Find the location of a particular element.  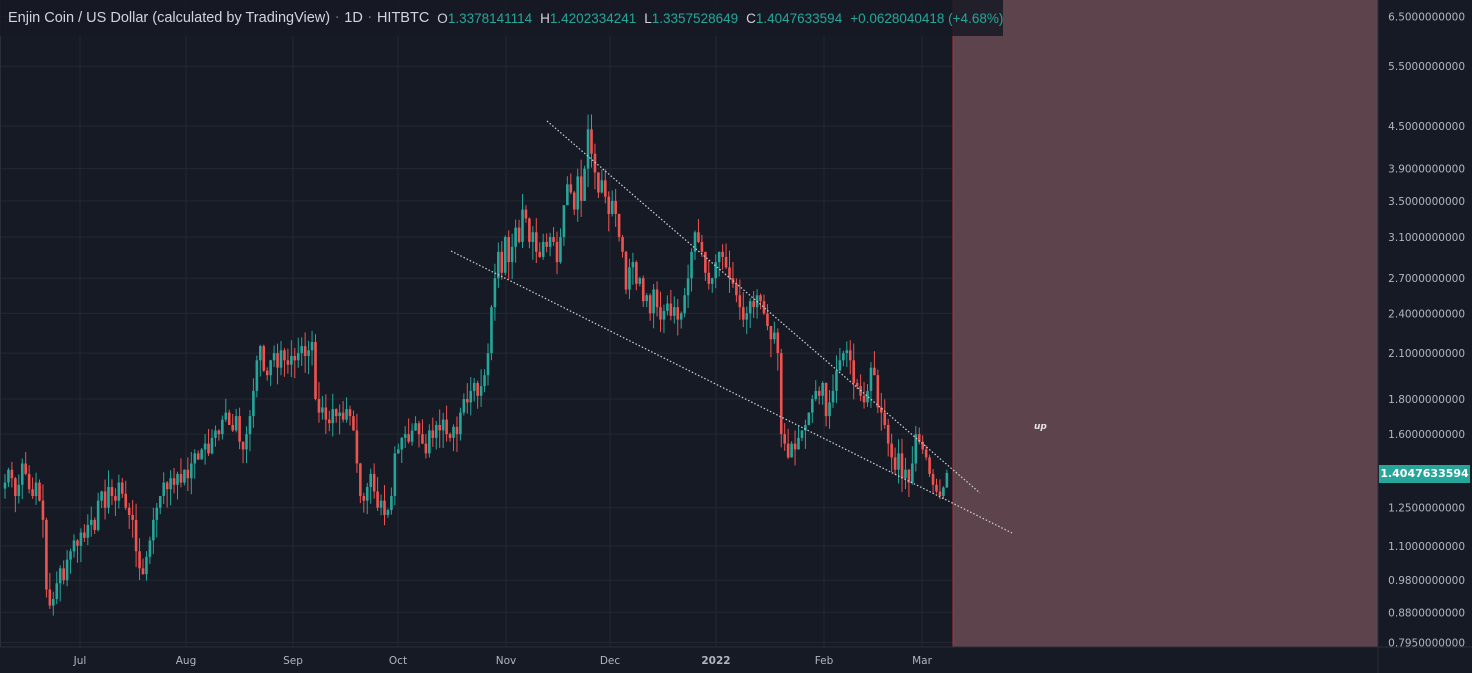

zone-annotation: up is located at coordinates (1040, 427).